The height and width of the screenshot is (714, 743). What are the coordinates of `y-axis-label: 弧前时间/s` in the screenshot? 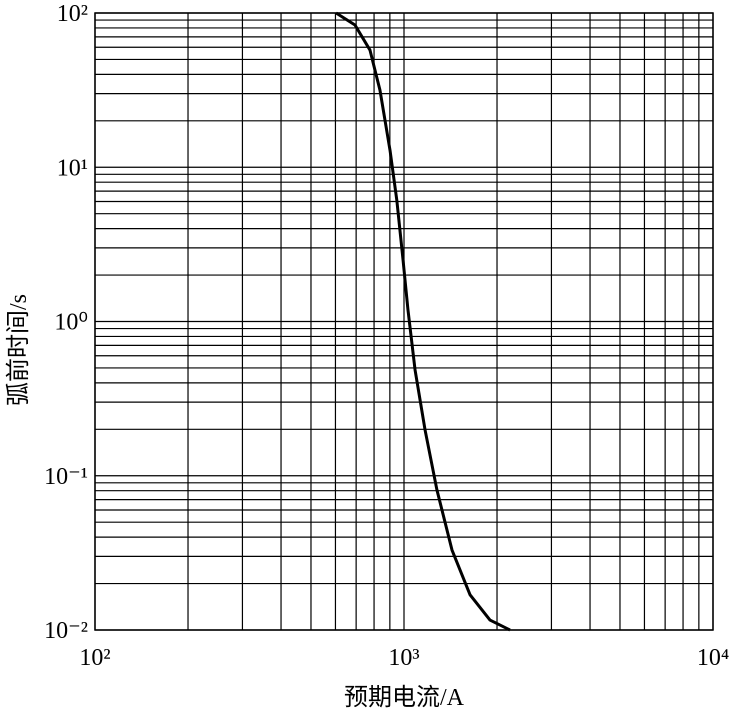 It's located at (18, 350).